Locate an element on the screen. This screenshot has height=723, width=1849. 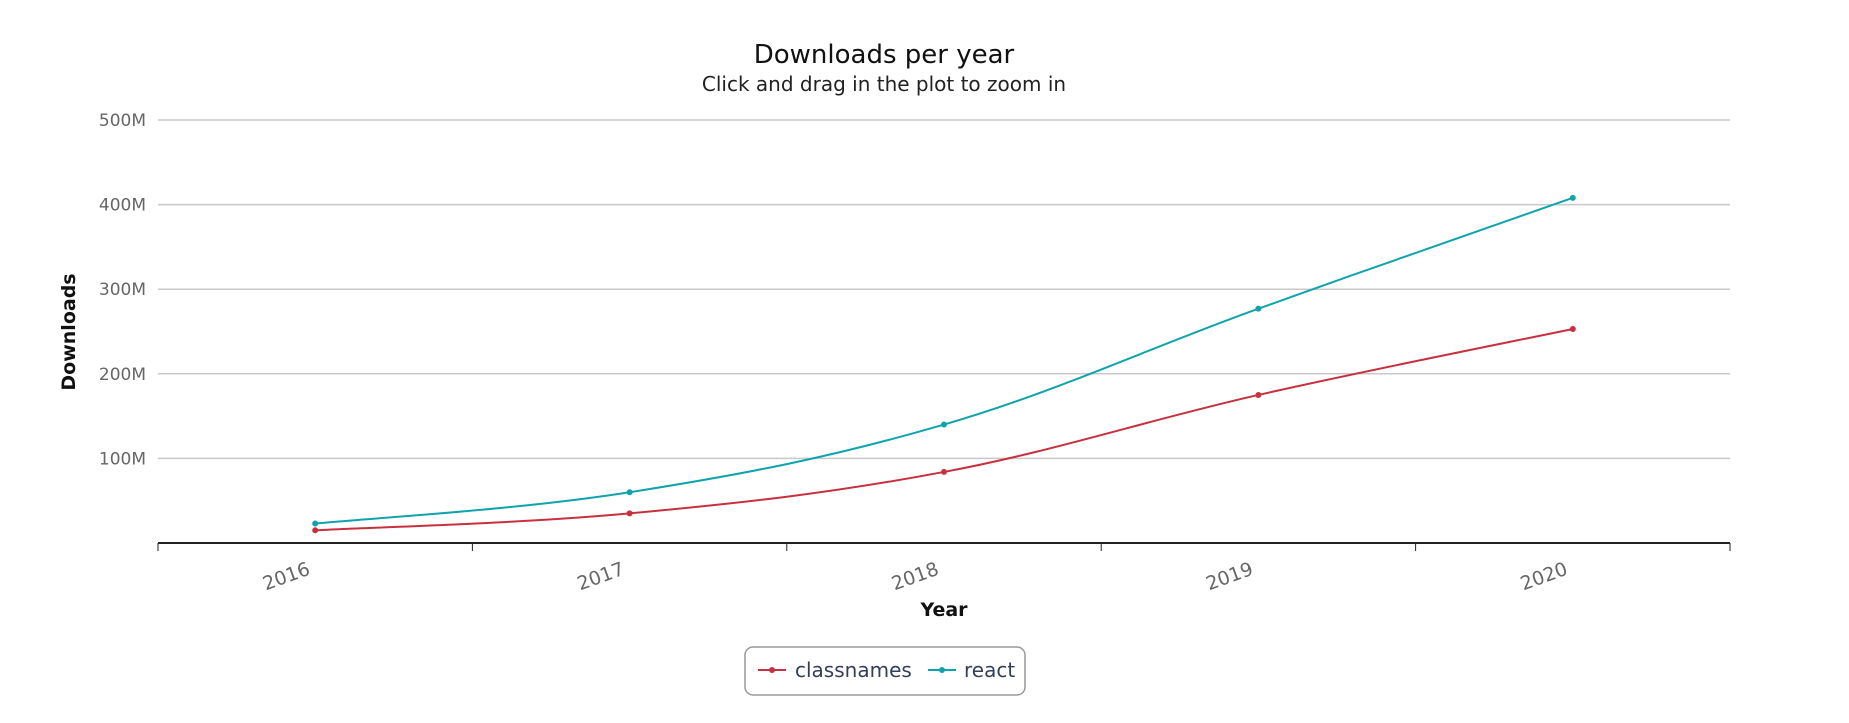
chart-title: Downloads per year is located at coordinates (884, 55).